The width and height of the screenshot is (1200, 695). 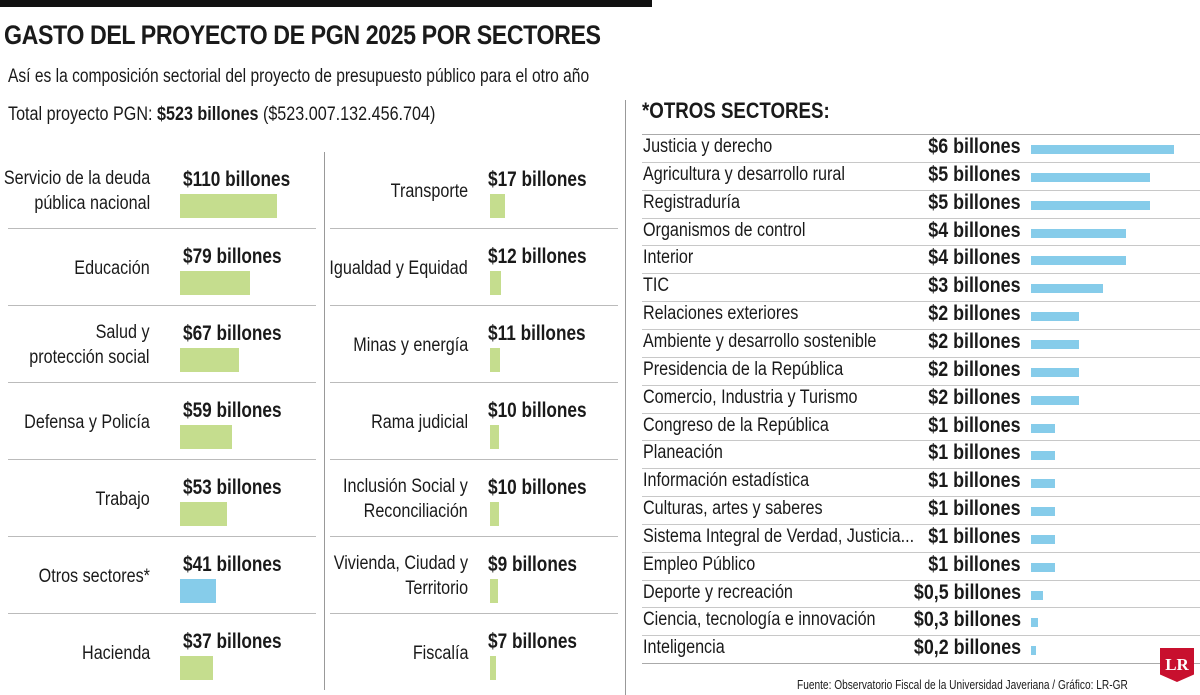 What do you see at coordinates (410, 345) in the screenshot?
I see `sector-label-text: Minas y energía` at bounding box center [410, 345].